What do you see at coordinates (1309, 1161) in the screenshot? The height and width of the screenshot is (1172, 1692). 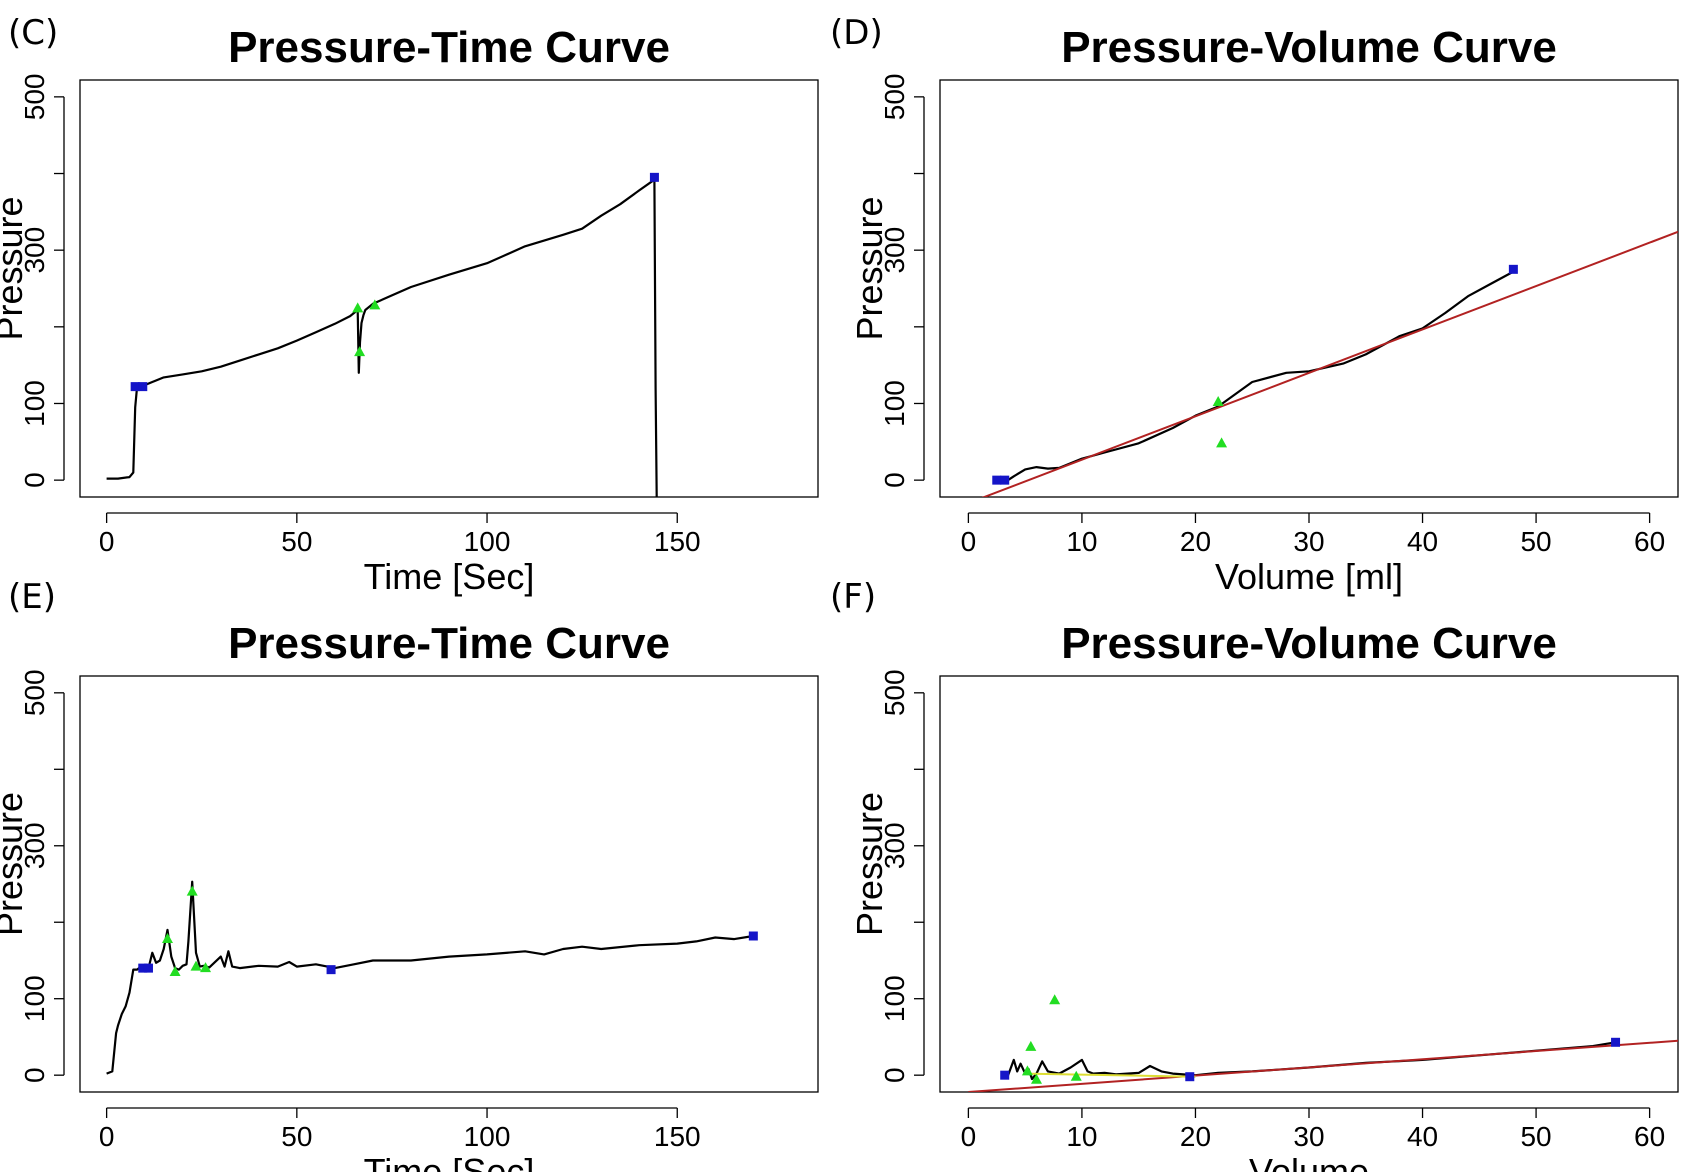 I see `x-axis-label: Volume` at bounding box center [1309, 1161].